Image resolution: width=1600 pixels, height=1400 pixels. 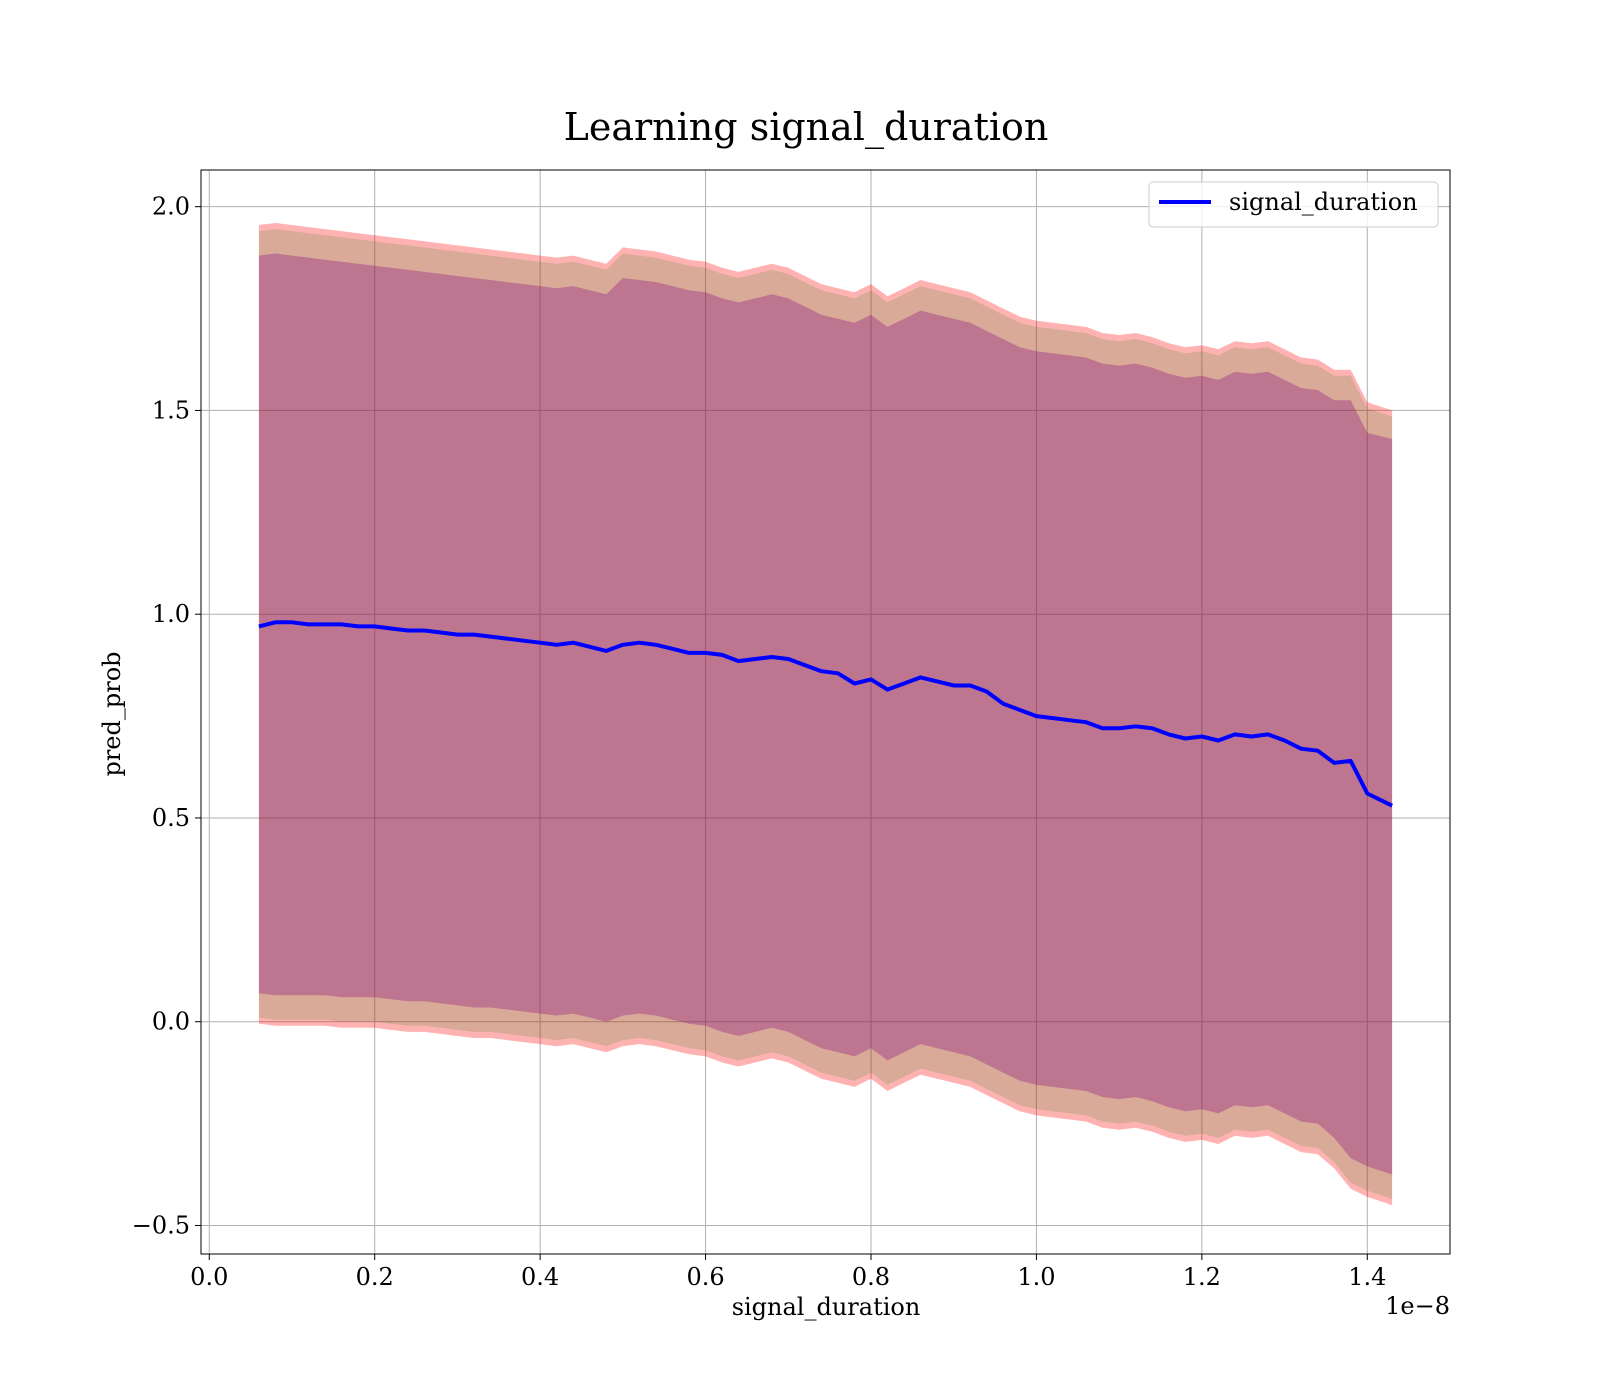 I want to click on series-line-signal-duration, so click(x=825, y=714).